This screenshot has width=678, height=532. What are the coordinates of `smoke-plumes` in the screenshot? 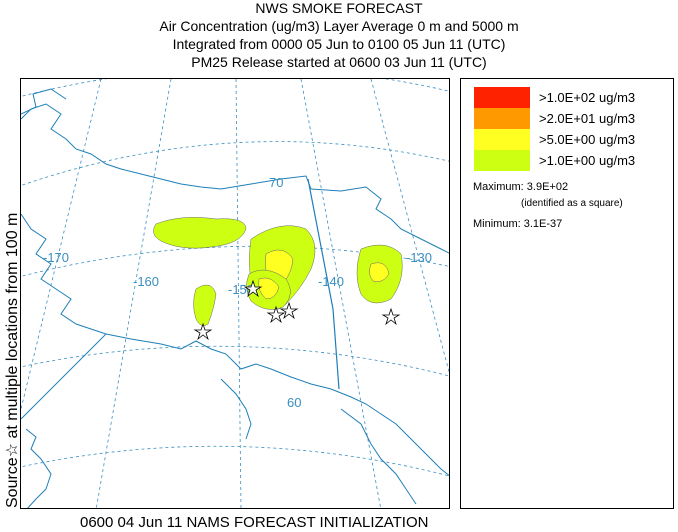 It's located at (278, 271).